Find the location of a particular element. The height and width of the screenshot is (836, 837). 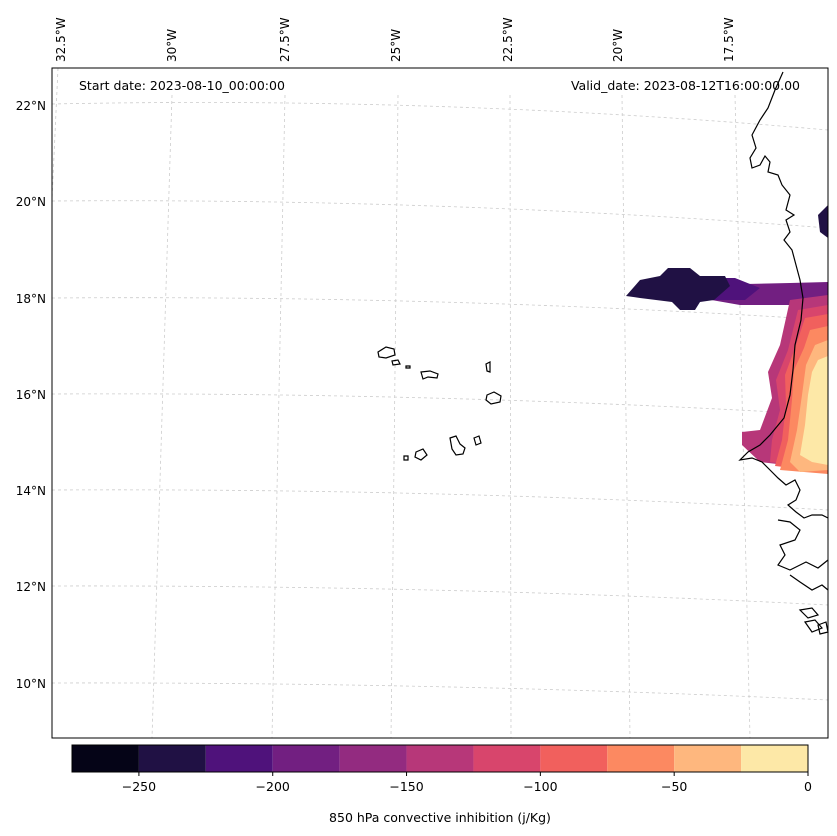

lat-label: 12°N is located at coordinates (31, 587).